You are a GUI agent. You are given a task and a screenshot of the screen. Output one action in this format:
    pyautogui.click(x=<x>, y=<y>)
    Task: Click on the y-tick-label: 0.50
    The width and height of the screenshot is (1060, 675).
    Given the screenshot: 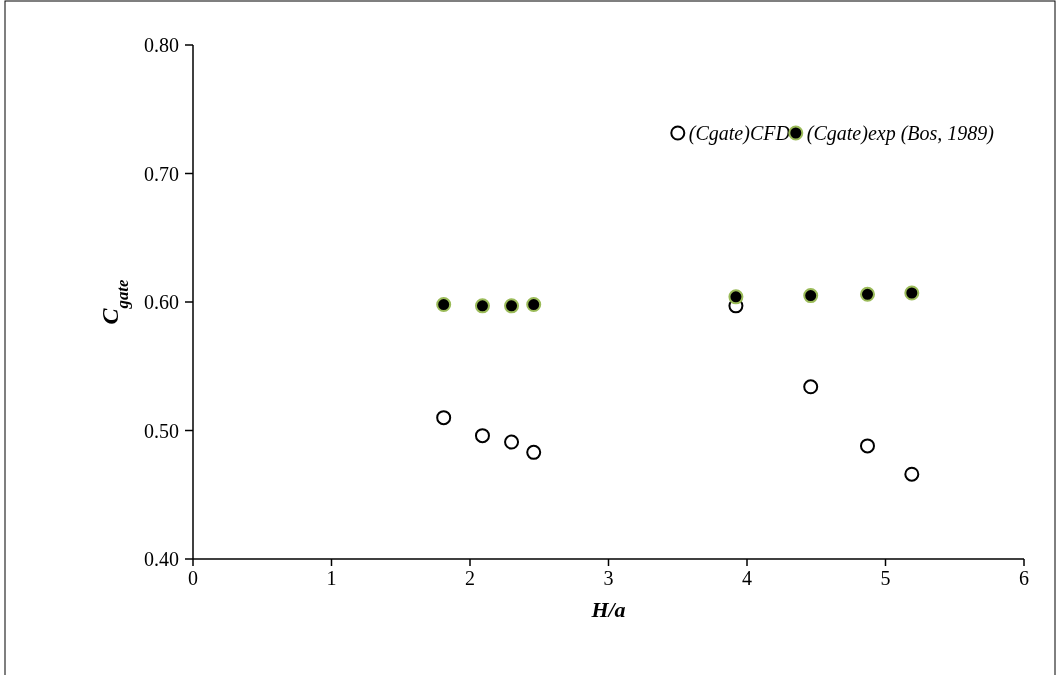 What is the action you would take?
    pyautogui.click(x=161, y=430)
    